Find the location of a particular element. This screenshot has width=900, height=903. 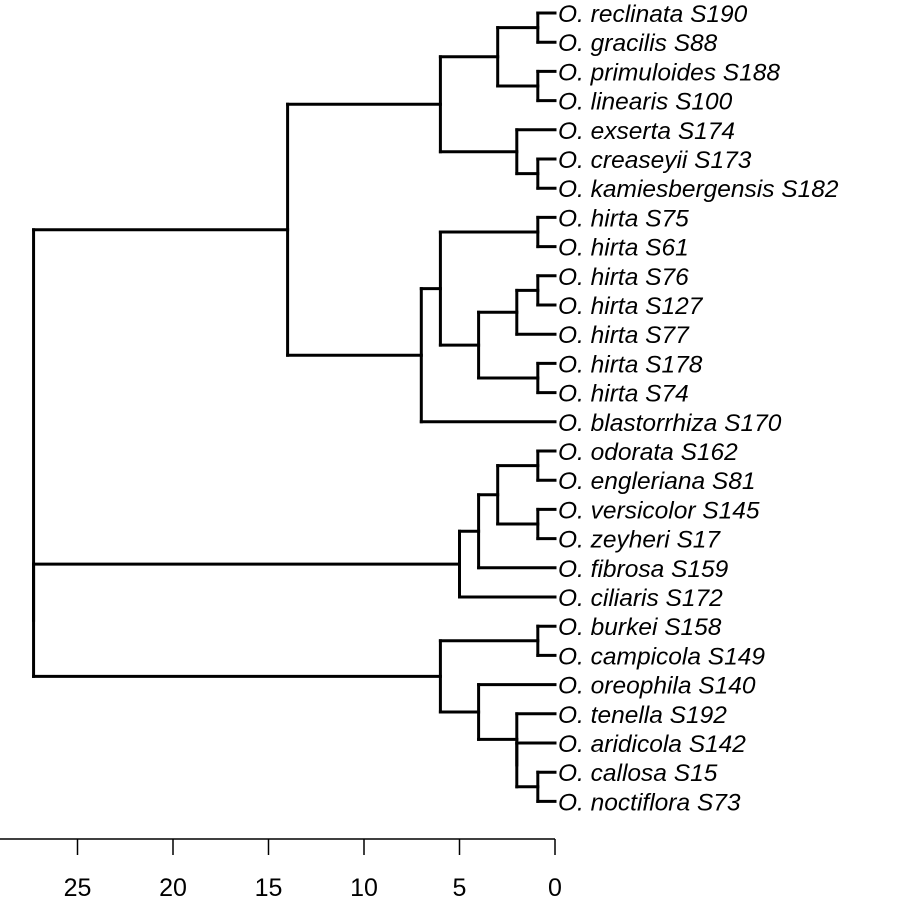

tip-label-12: O. hirta S178 is located at coordinates (630, 364).